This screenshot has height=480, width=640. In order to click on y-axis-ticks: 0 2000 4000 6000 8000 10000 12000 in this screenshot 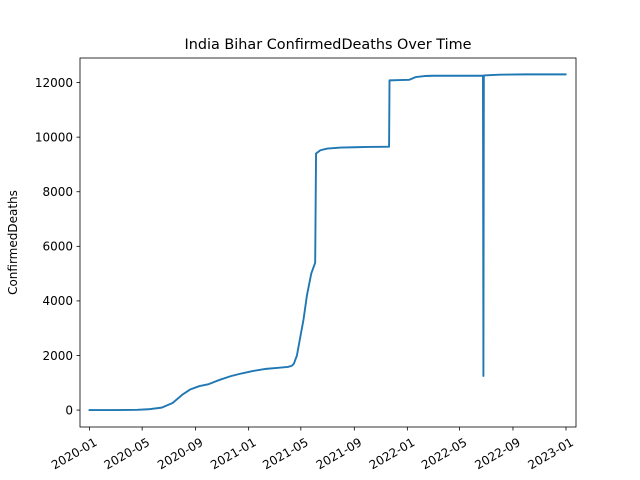, I will do `click(57, 246)`.